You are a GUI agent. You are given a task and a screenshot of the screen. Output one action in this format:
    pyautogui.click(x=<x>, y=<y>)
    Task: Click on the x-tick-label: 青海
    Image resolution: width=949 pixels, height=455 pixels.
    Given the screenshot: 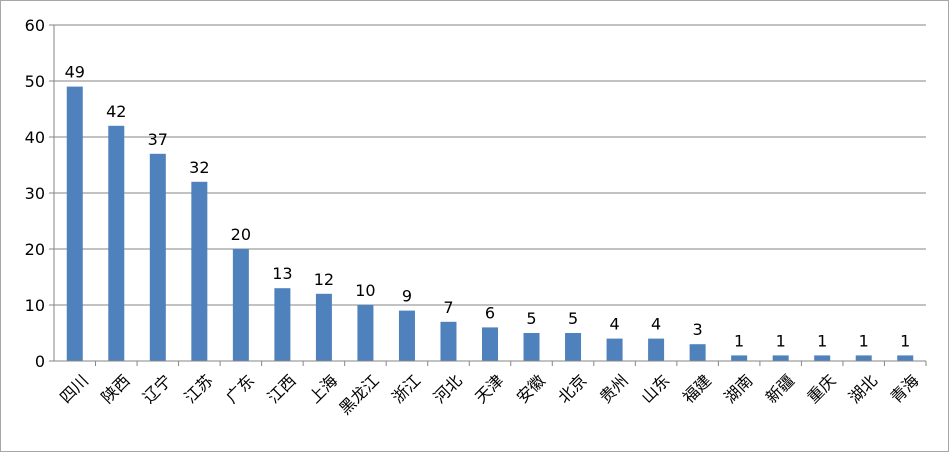 What is the action you would take?
    pyautogui.click(x=904, y=389)
    